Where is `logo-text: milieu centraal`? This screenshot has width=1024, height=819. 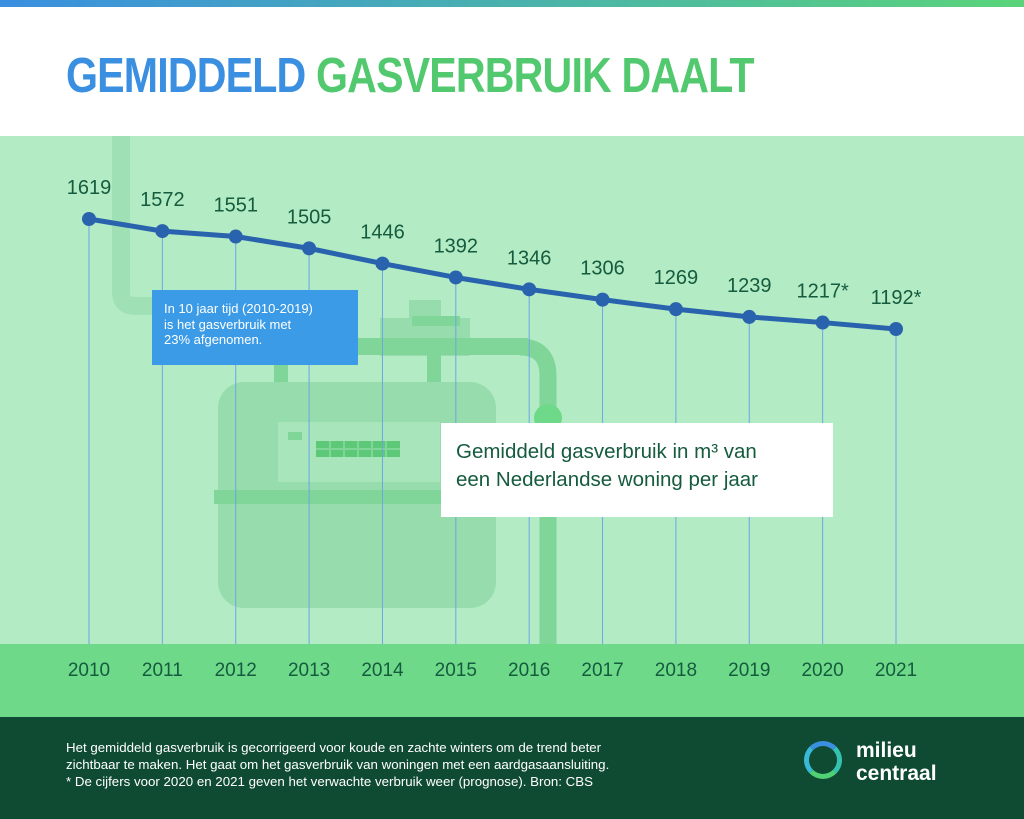 logo-text: milieu centraal is located at coordinates (896, 762).